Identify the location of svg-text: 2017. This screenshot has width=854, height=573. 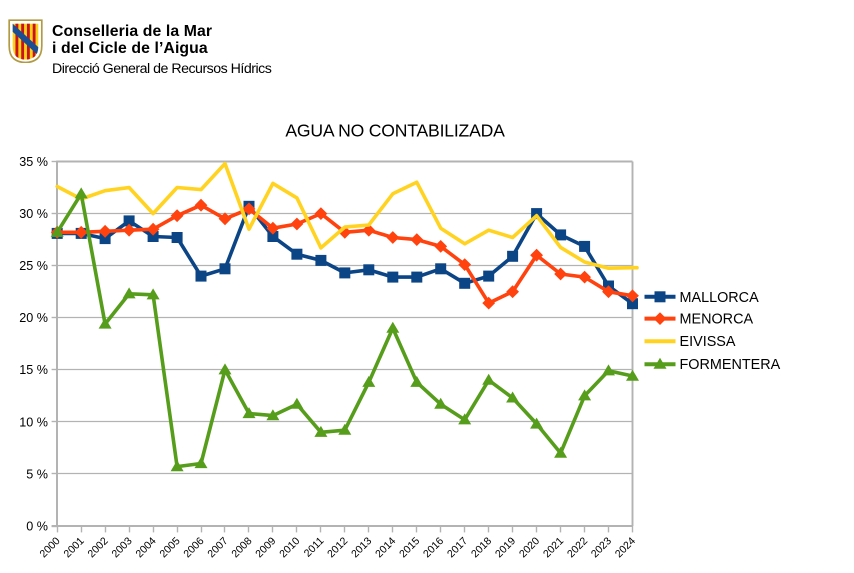
(457, 547).